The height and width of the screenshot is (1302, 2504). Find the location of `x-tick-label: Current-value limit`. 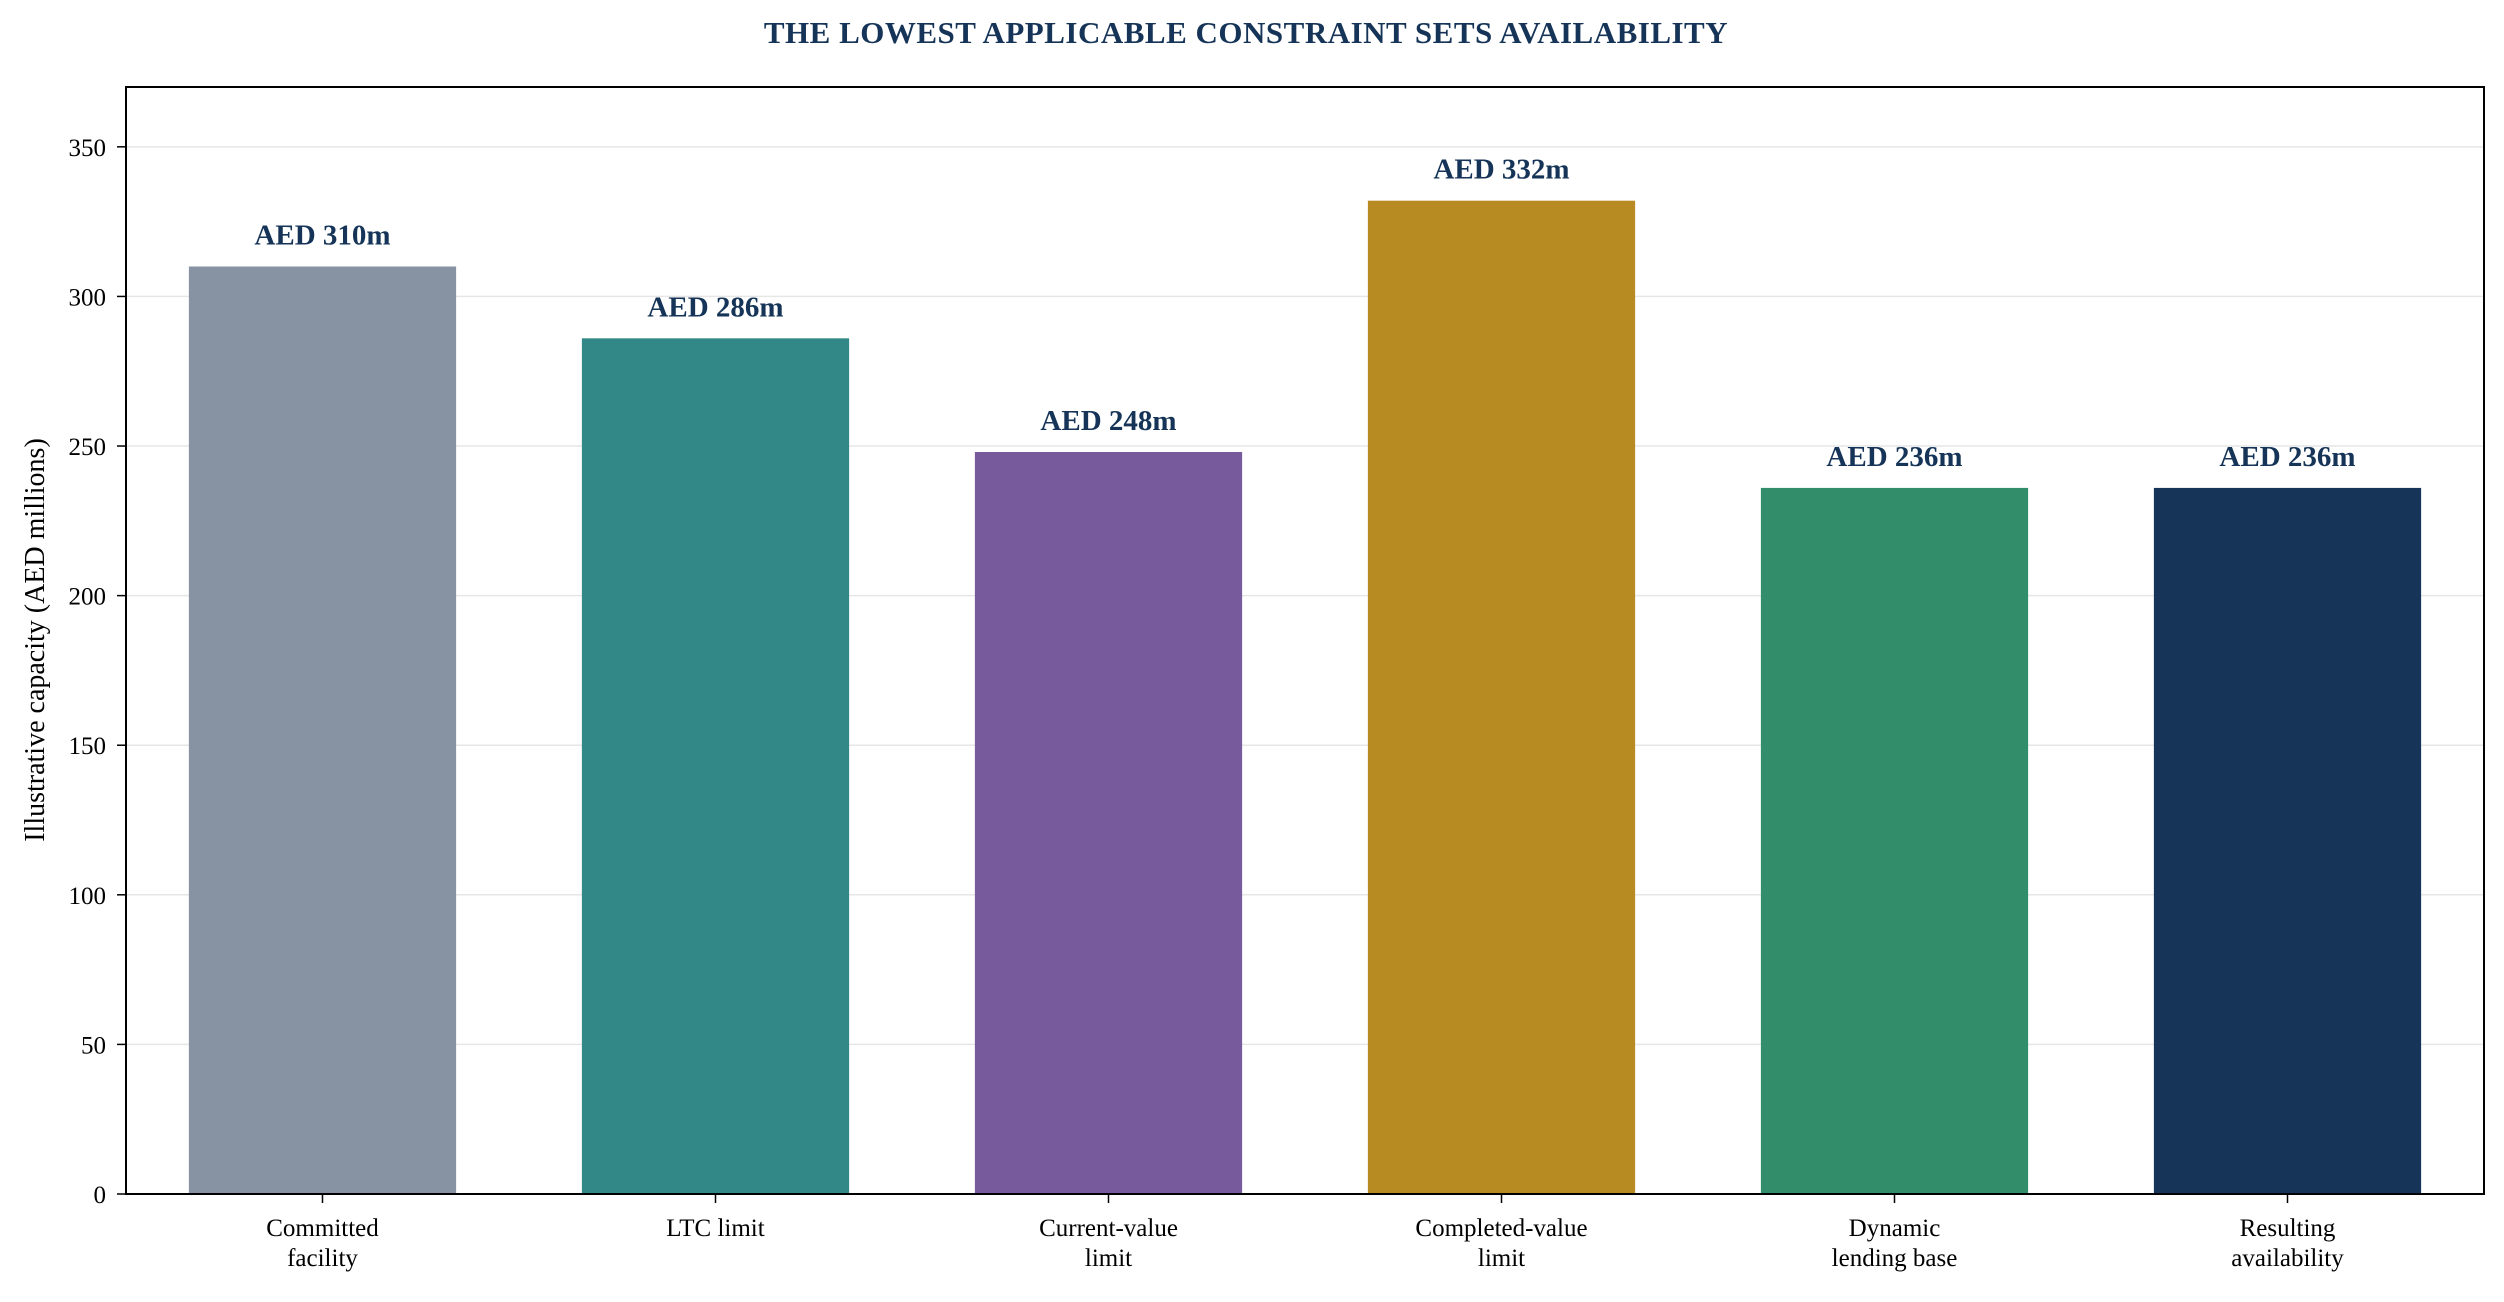

x-tick-label: Current-value limit is located at coordinates (1108, 1243).